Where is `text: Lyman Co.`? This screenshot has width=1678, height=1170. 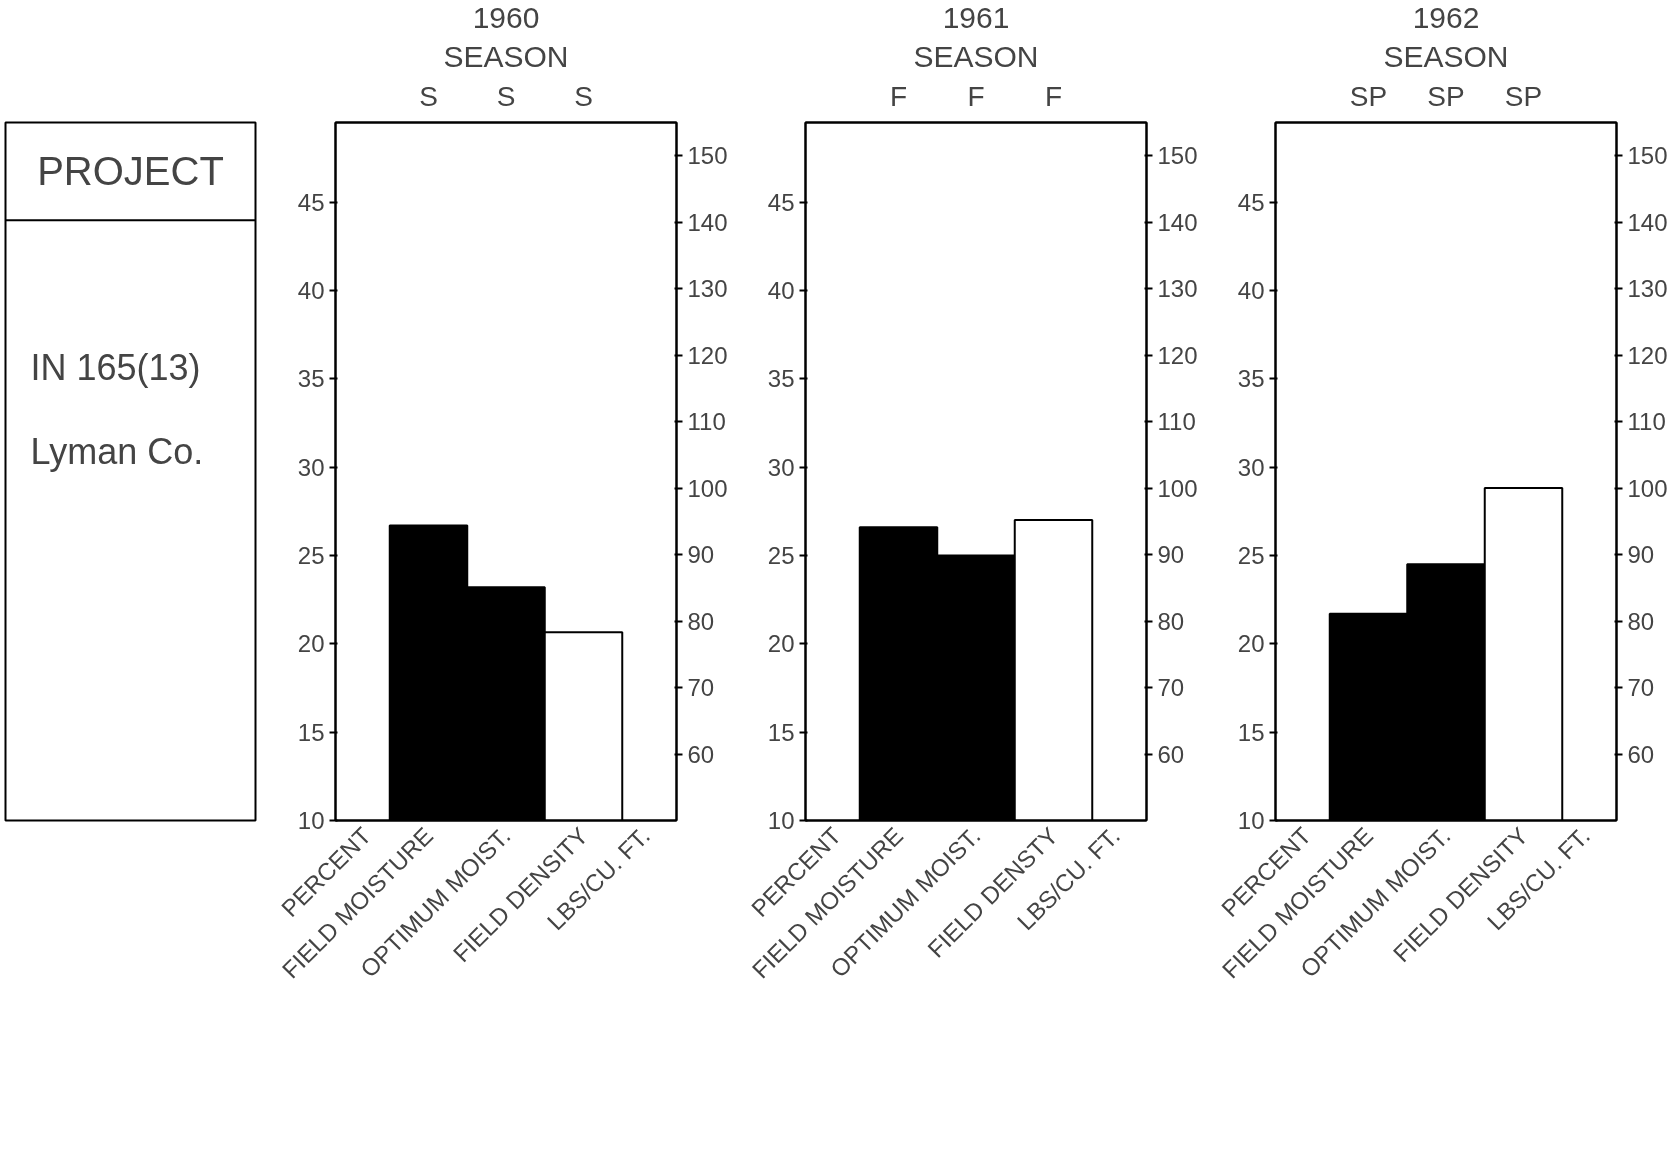 text: Lyman Co. is located at coordinates (117, 451).